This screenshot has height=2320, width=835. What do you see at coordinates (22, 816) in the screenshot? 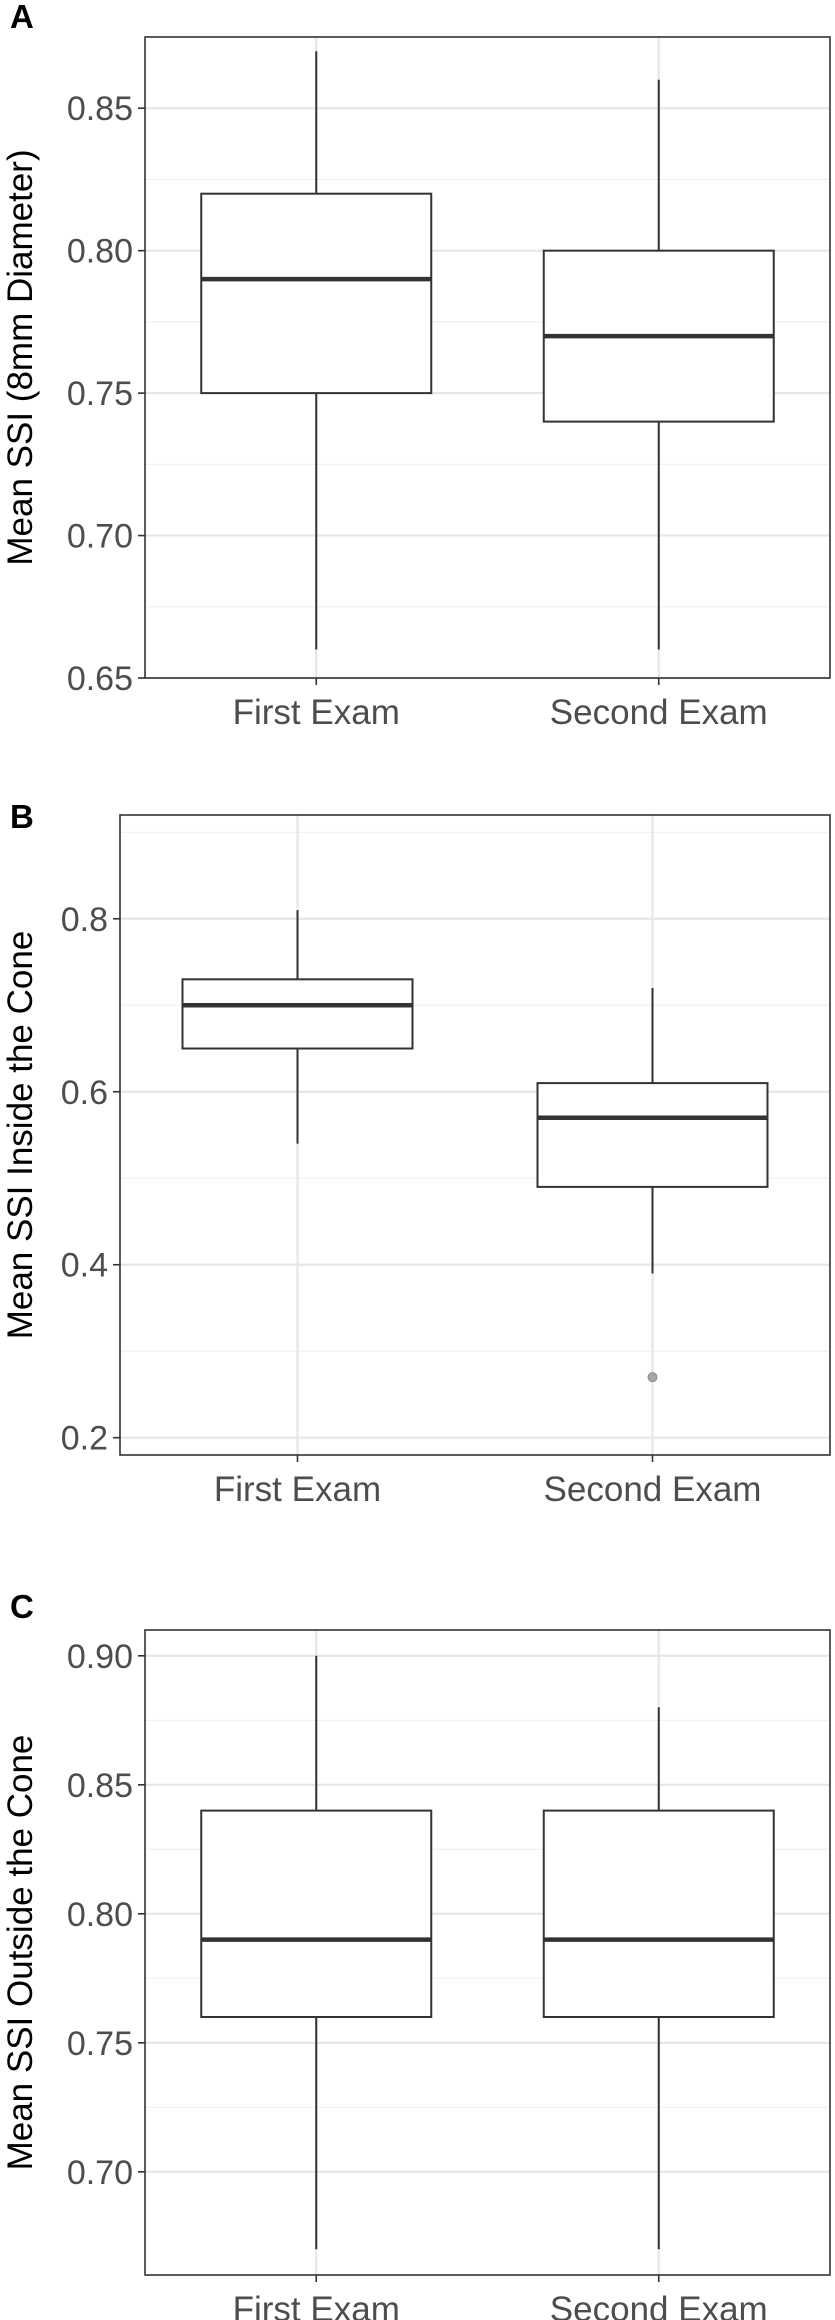
I see `panel-letter: B` at bounding box center [22, 816].